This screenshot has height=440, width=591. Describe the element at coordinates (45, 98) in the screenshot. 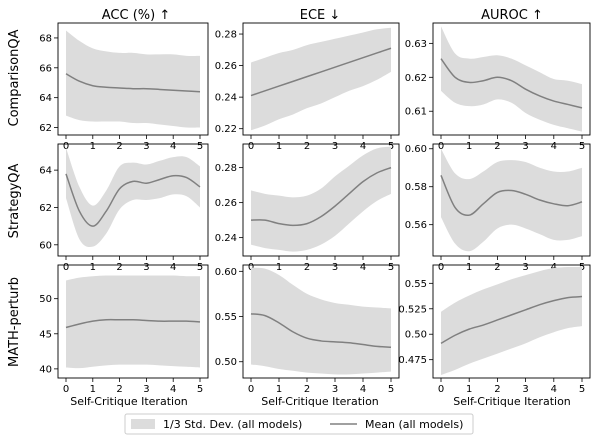

I see `y-tick-label-comparisonqa-acc: 64` at that location.